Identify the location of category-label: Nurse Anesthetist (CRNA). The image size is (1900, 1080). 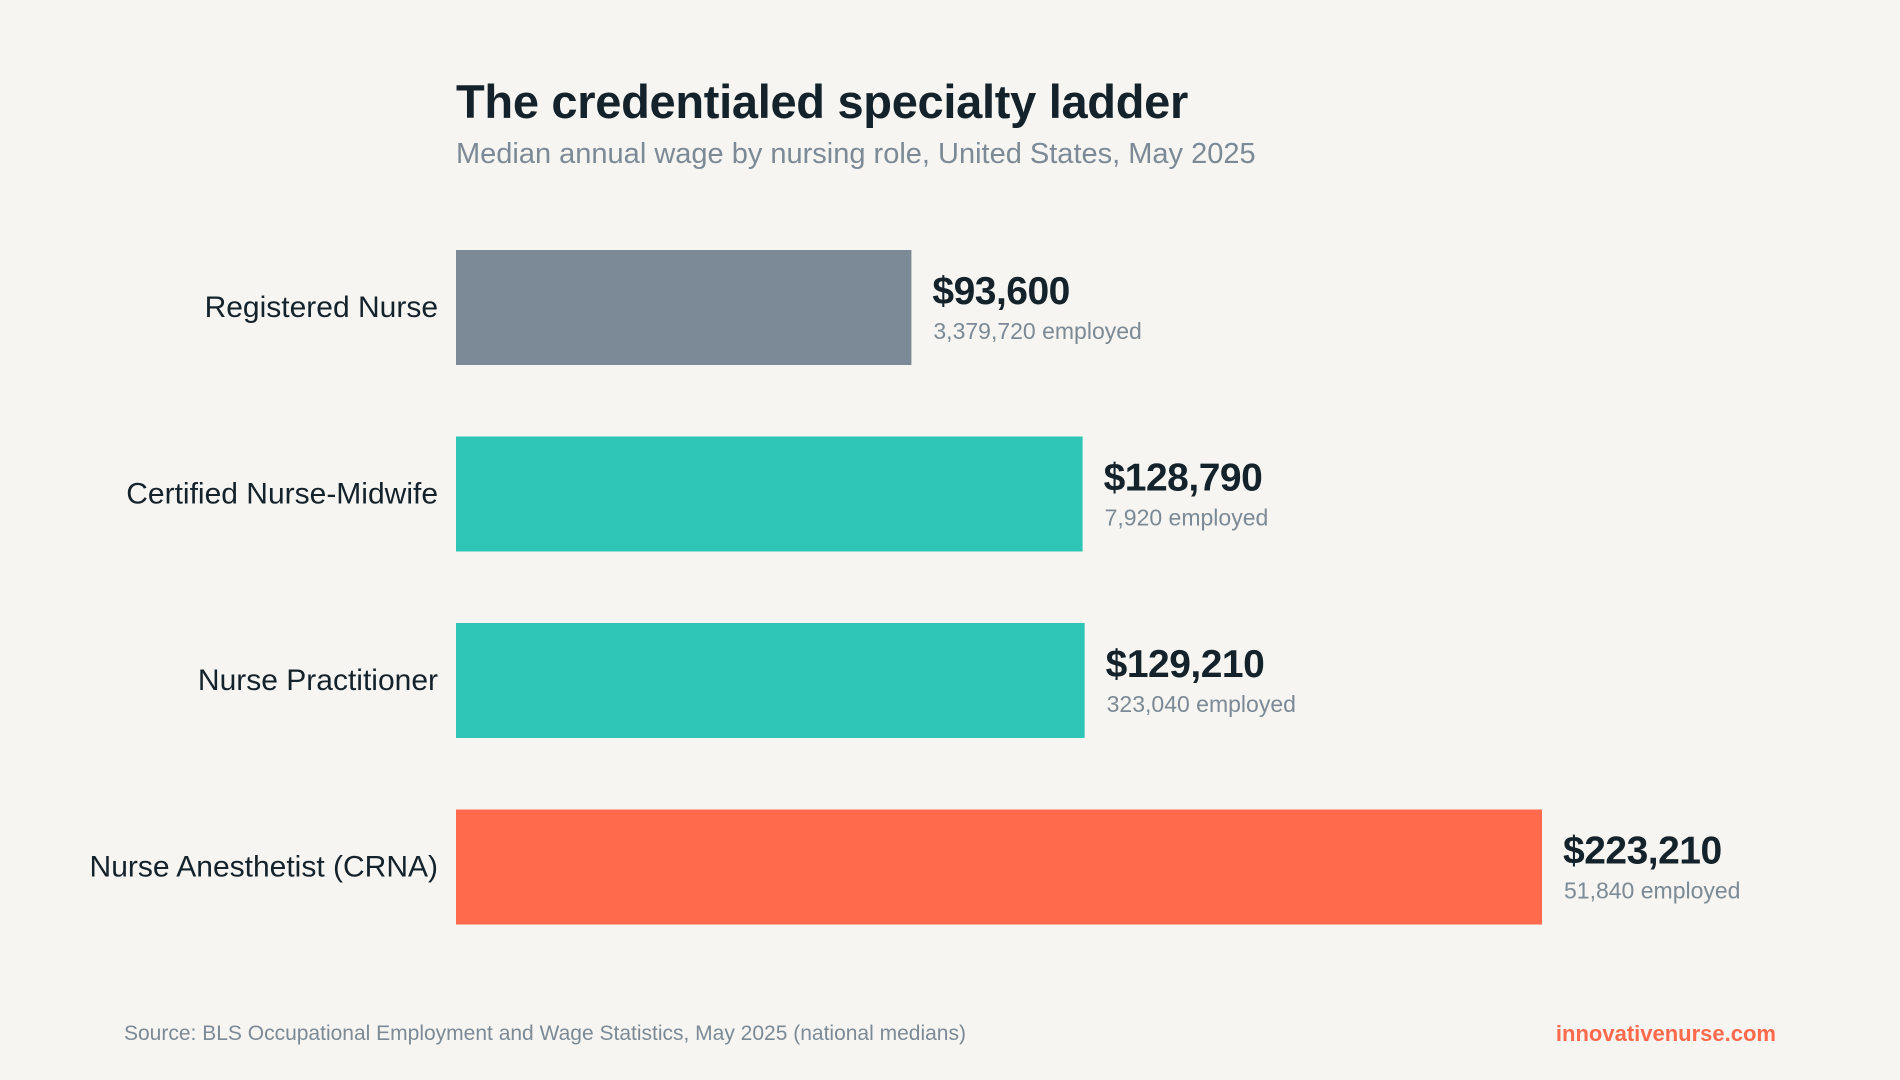
(264, 867).